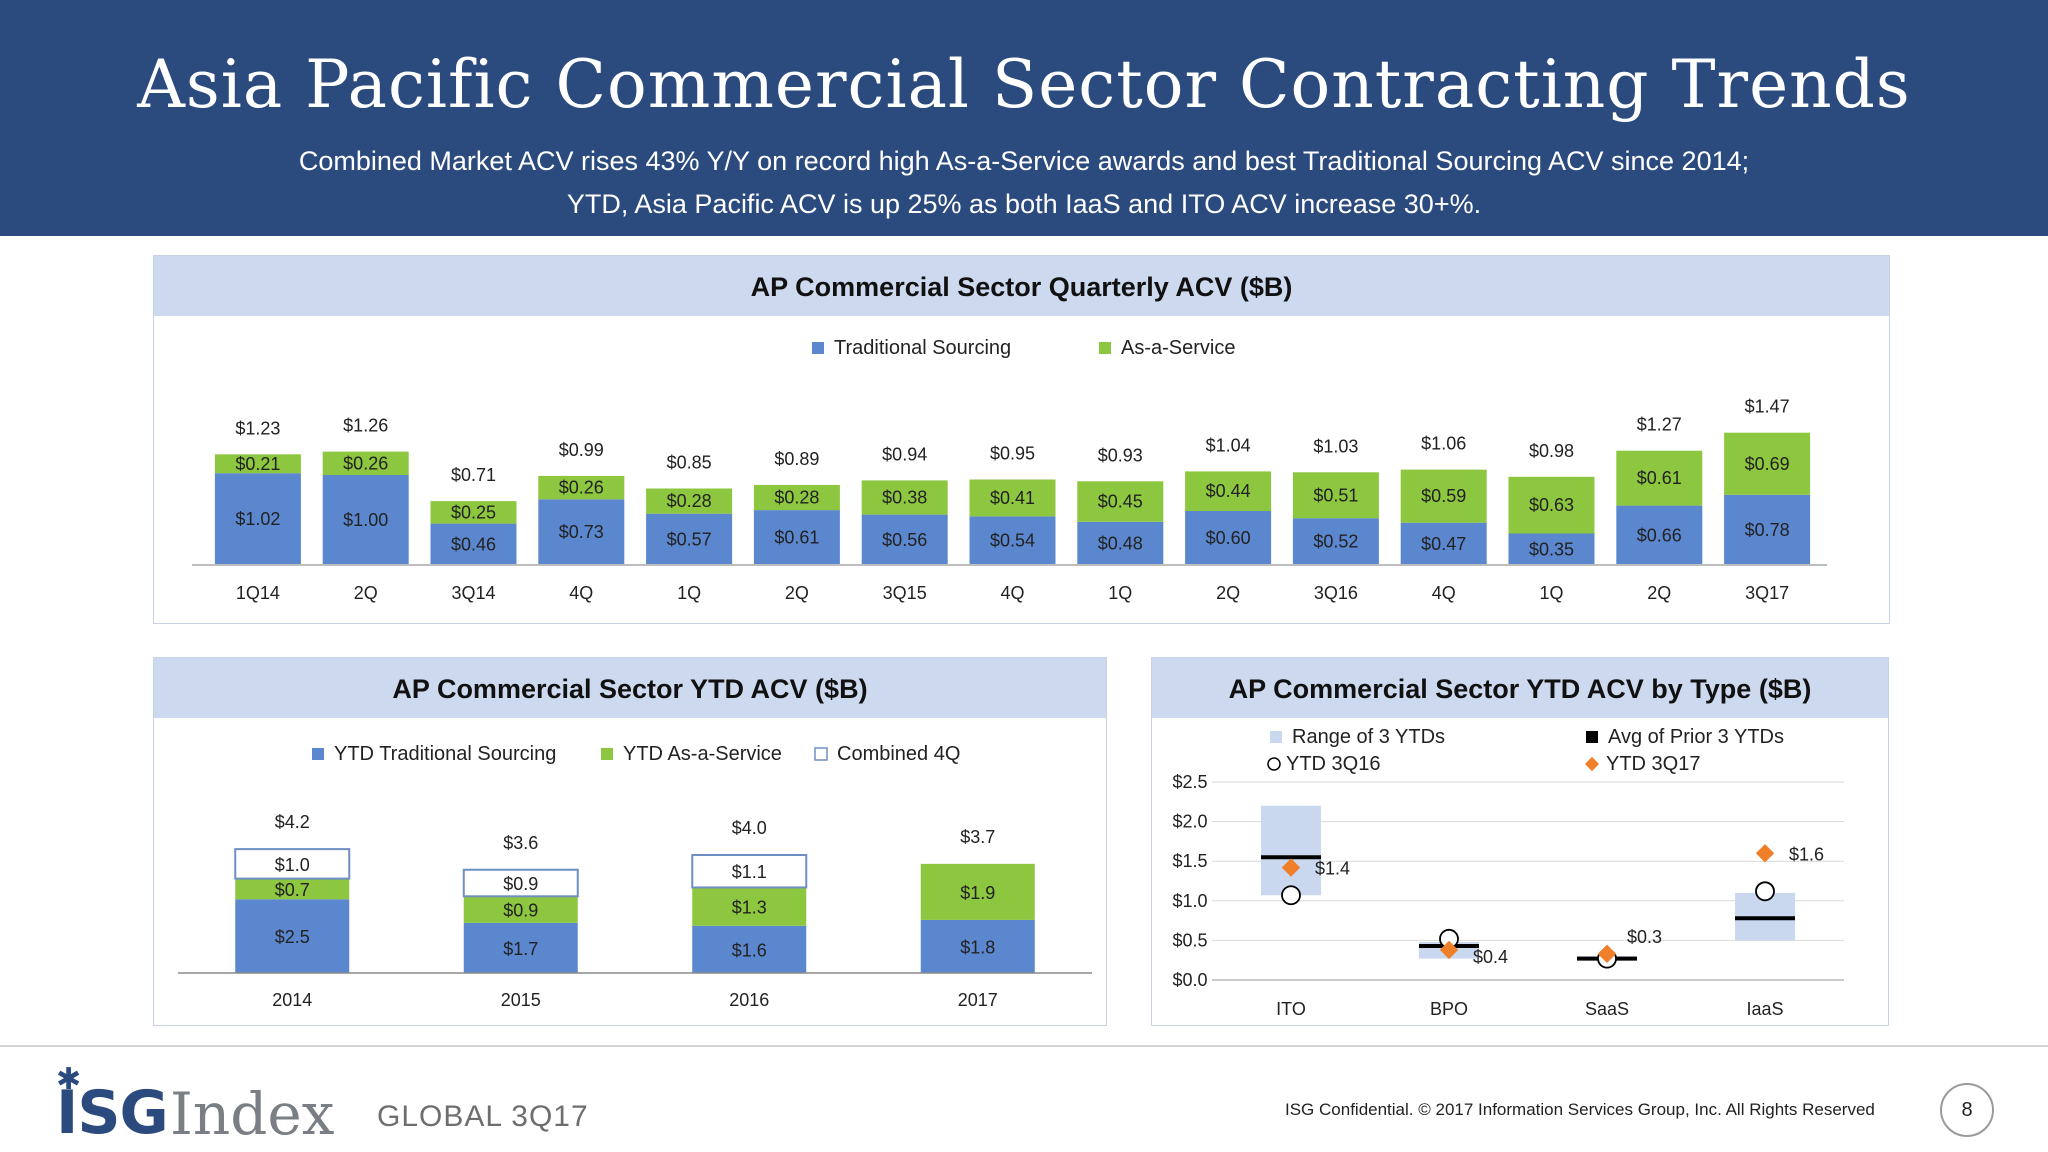 The image size is (2048, 1152). What do you see at coordinates (581, 450) in the screenshot?
I see `data-label-total: $0.99` at bounding box center [581, 450].